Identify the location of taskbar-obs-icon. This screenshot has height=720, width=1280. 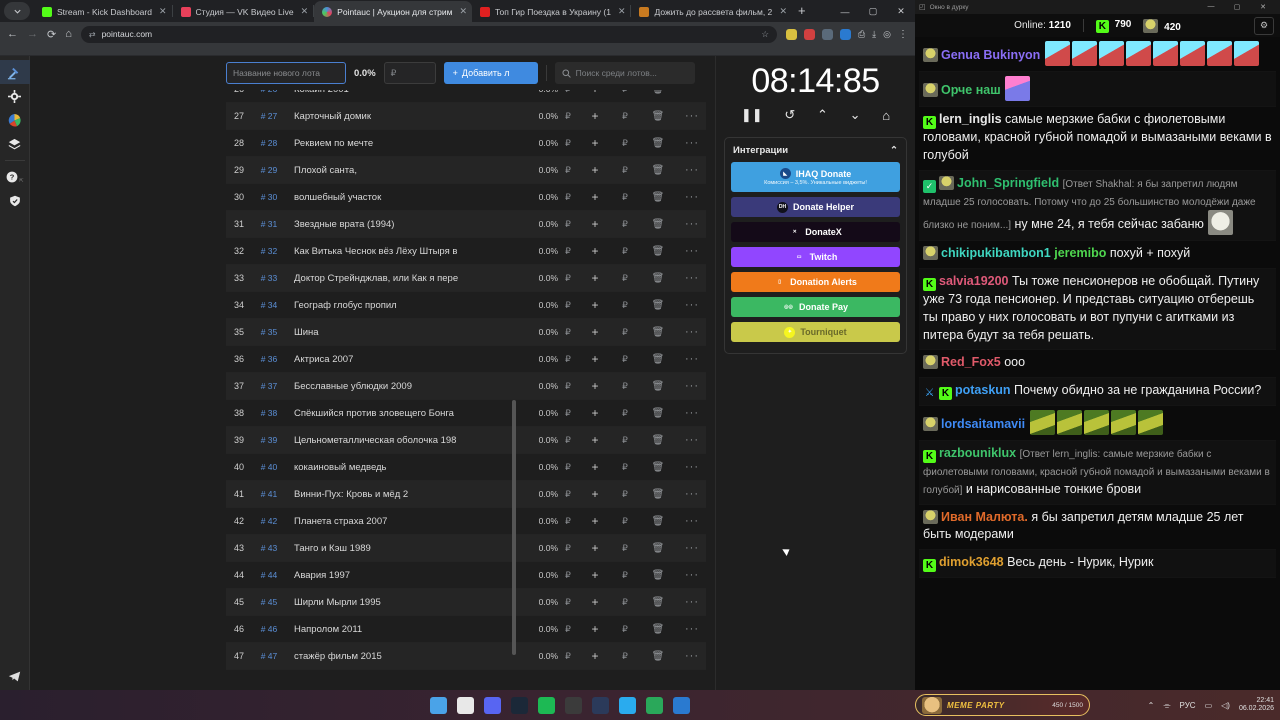
(573, 705).